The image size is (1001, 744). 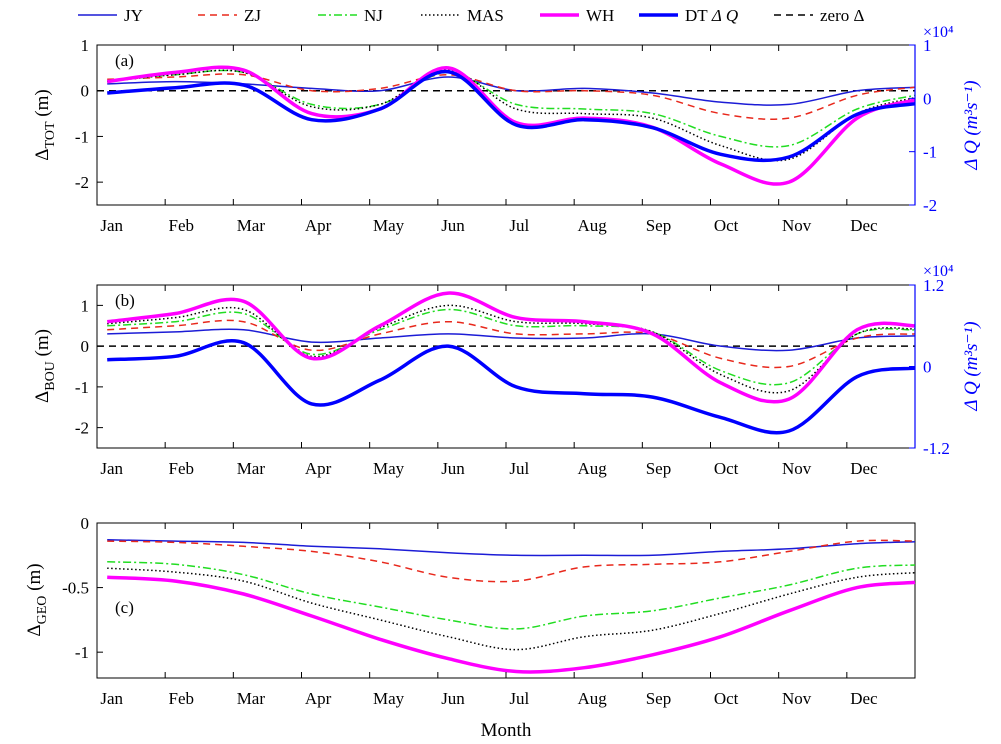 I want to click on right-tick-label: -1, so click(x=930, y=152).